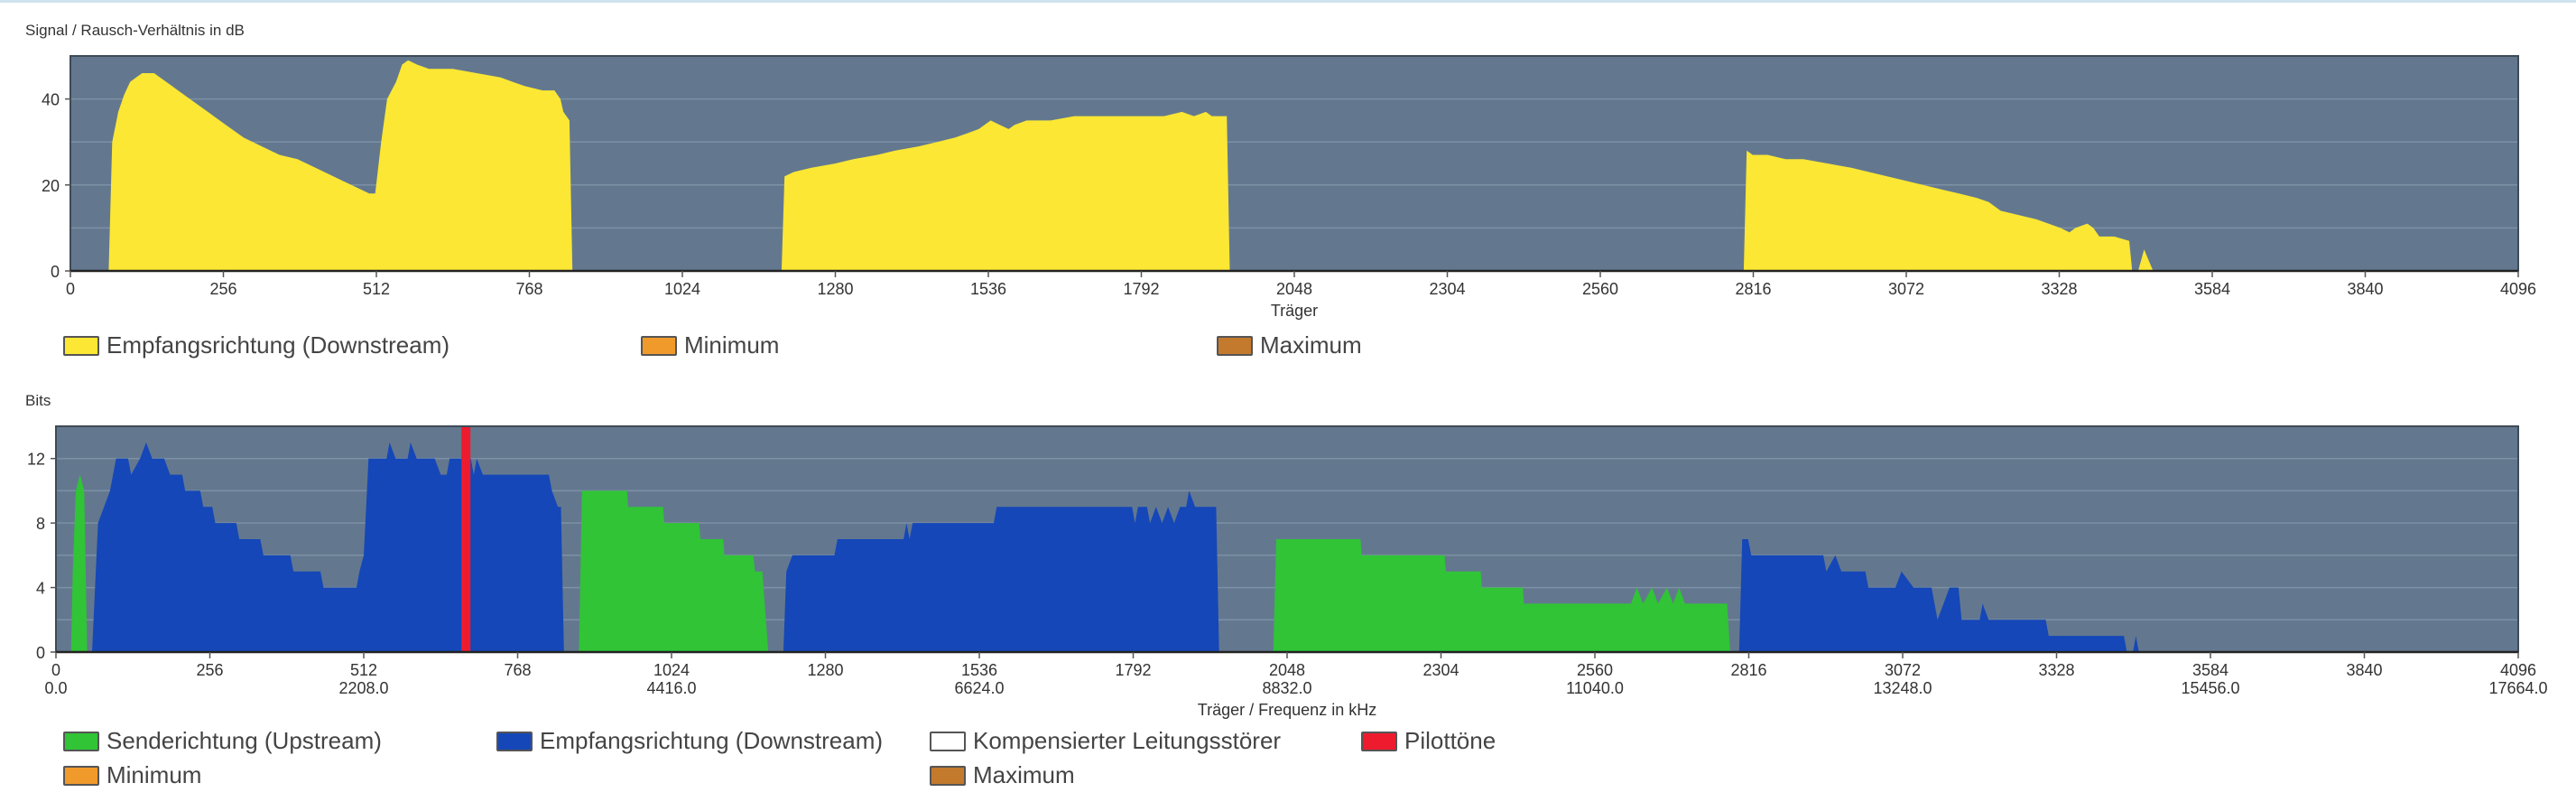  What do you see at coordinates (2517, 688) in the screenshot?
I see `x-tick-label-frequency: 17664.0` at bounding box center [2517, 688].